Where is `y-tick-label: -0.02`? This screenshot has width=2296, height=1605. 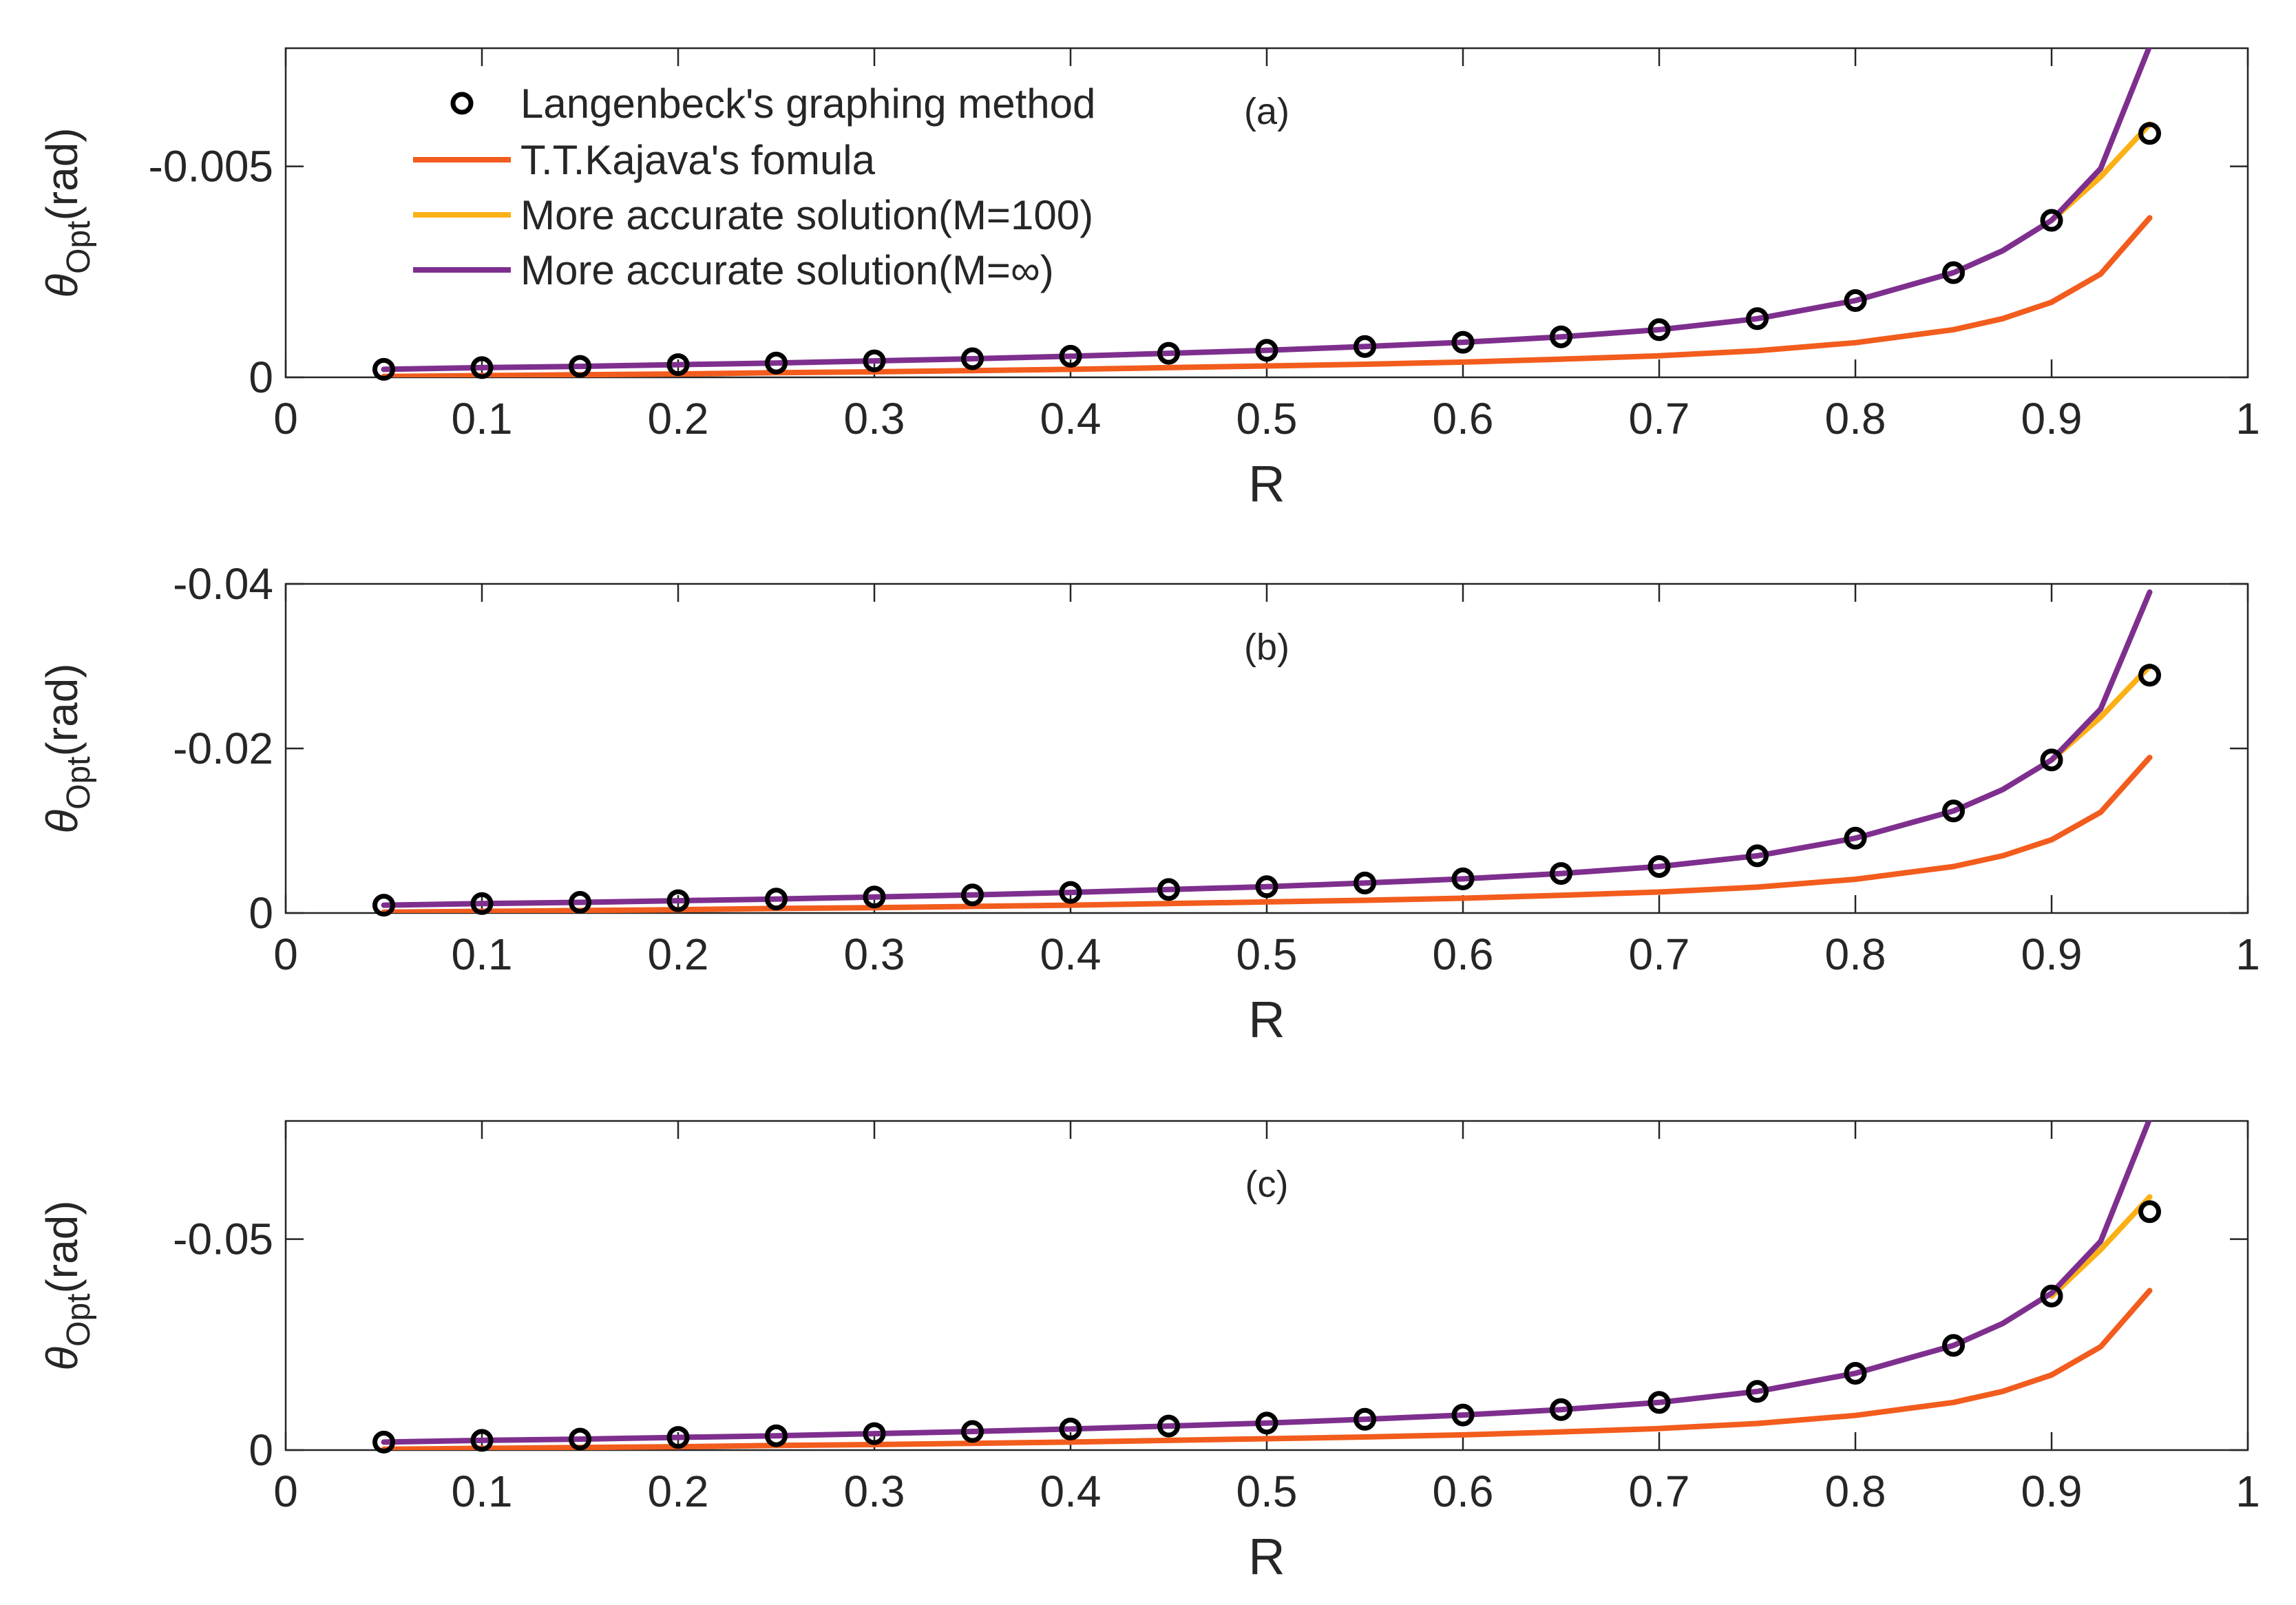
y-tick-label: -0.02 is located at coordinates (223, 748).